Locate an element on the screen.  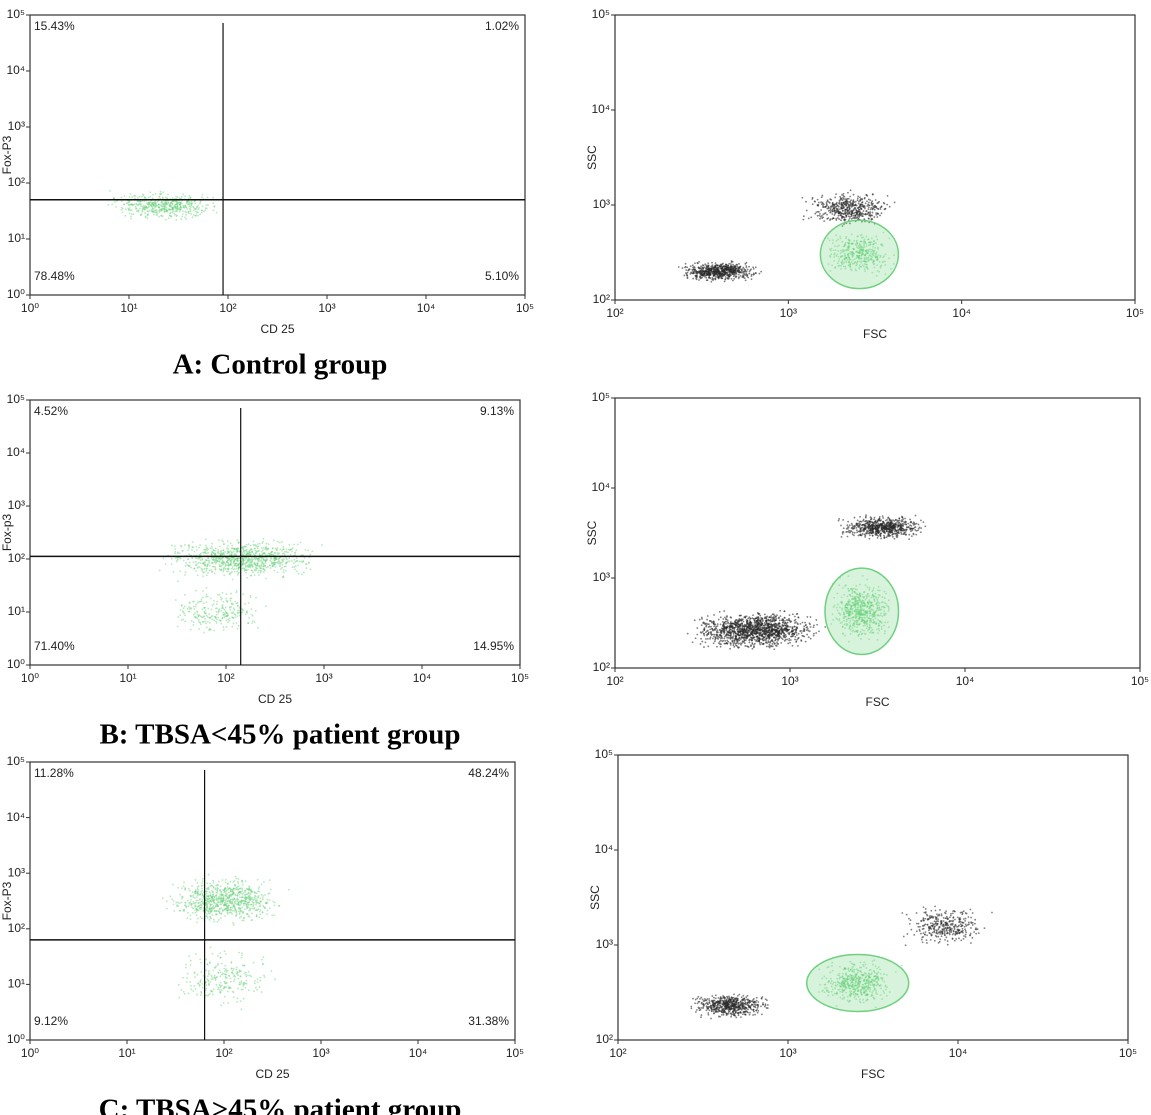
quadrant-percent: 9.13% is located at coordinates (497, 411).